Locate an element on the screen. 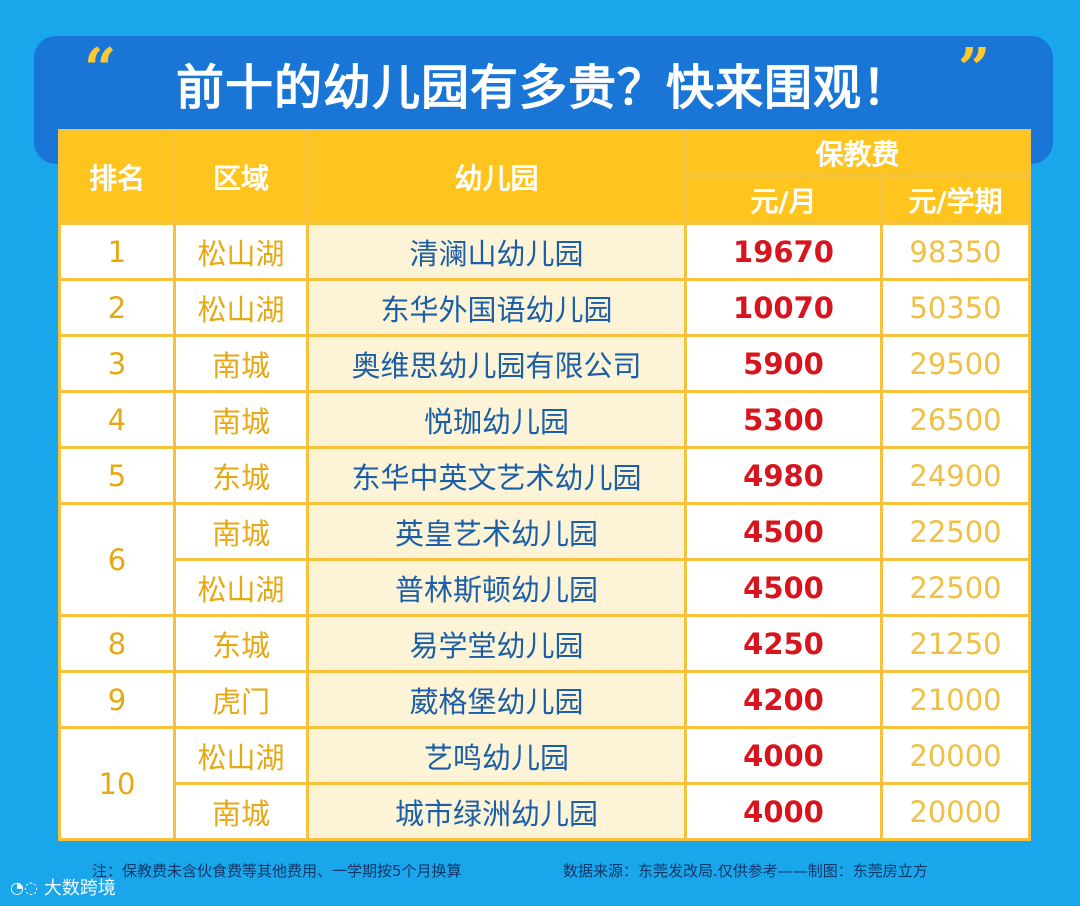 This screenshot has width=1080, height=906. table-row: 8 东城 易学堂幼儿园 4250 21250 is located at coordinates (545, 643).